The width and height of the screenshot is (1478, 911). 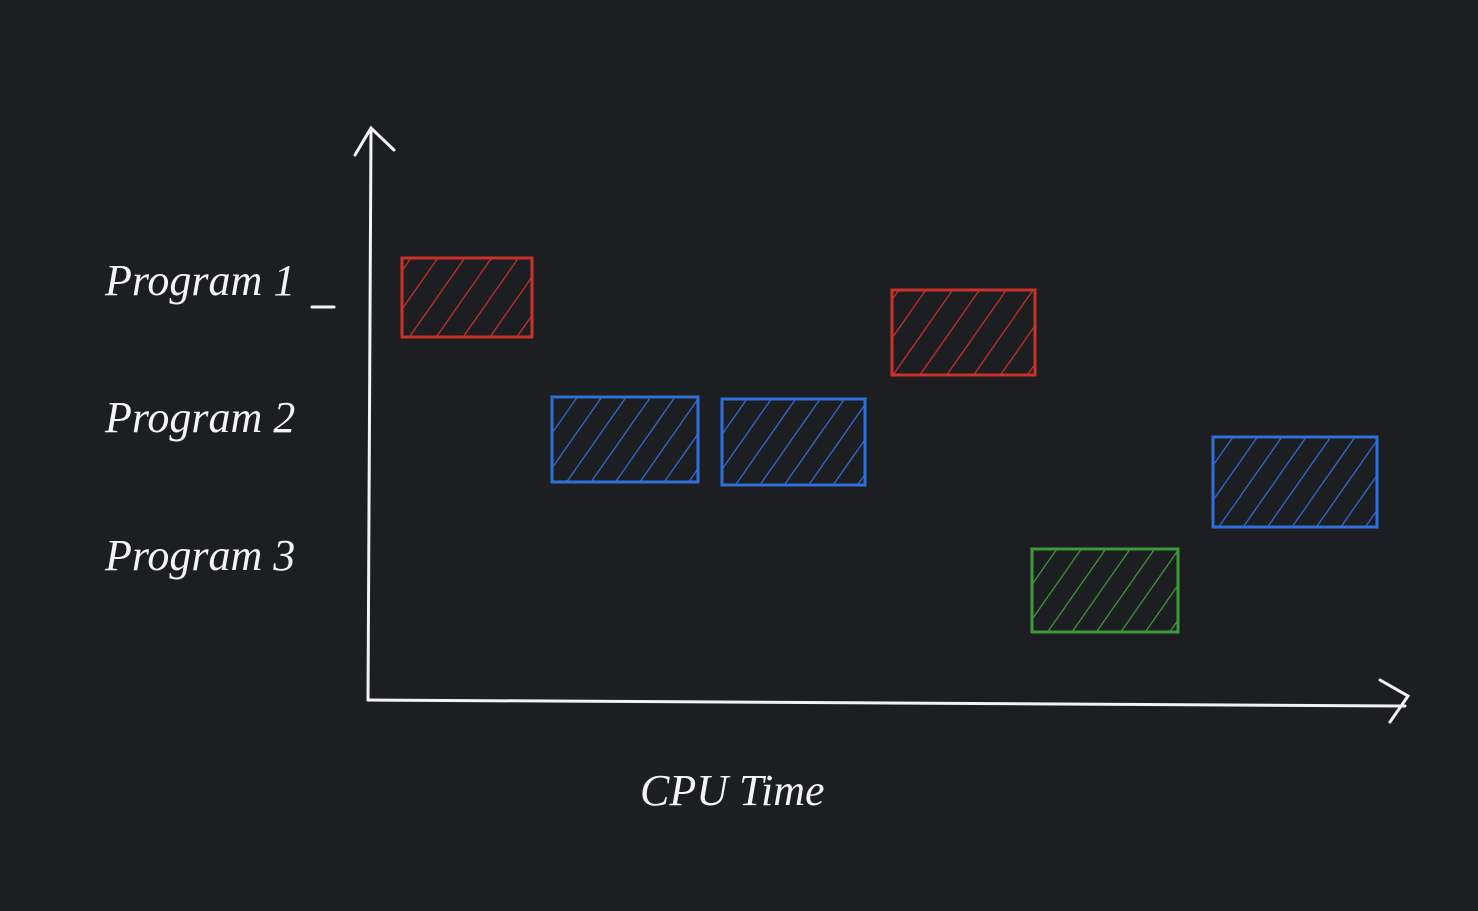 What do you see at coordinates (732, 790) in the screenshot?
I see `x-label: CPU Time` at bounding box center [732, 790].